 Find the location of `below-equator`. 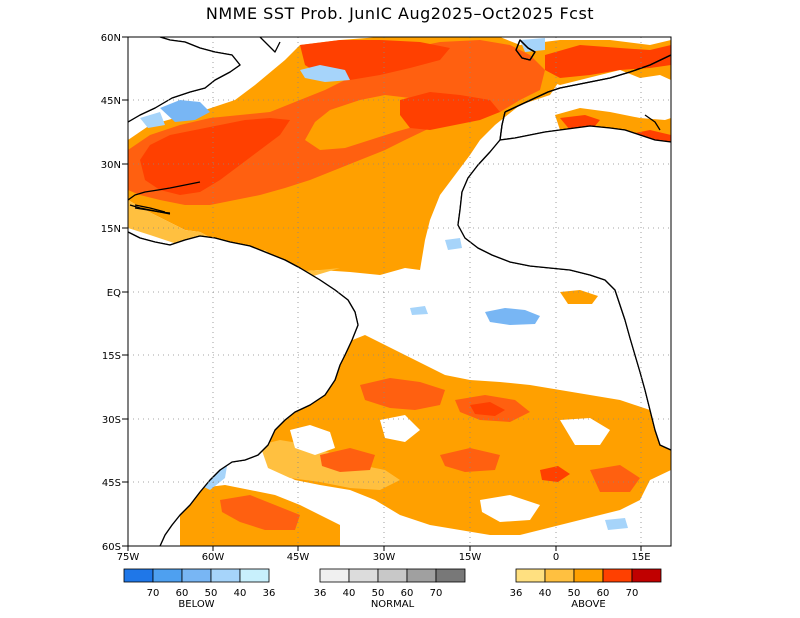

below-equator is located at coordinates (512, 316).